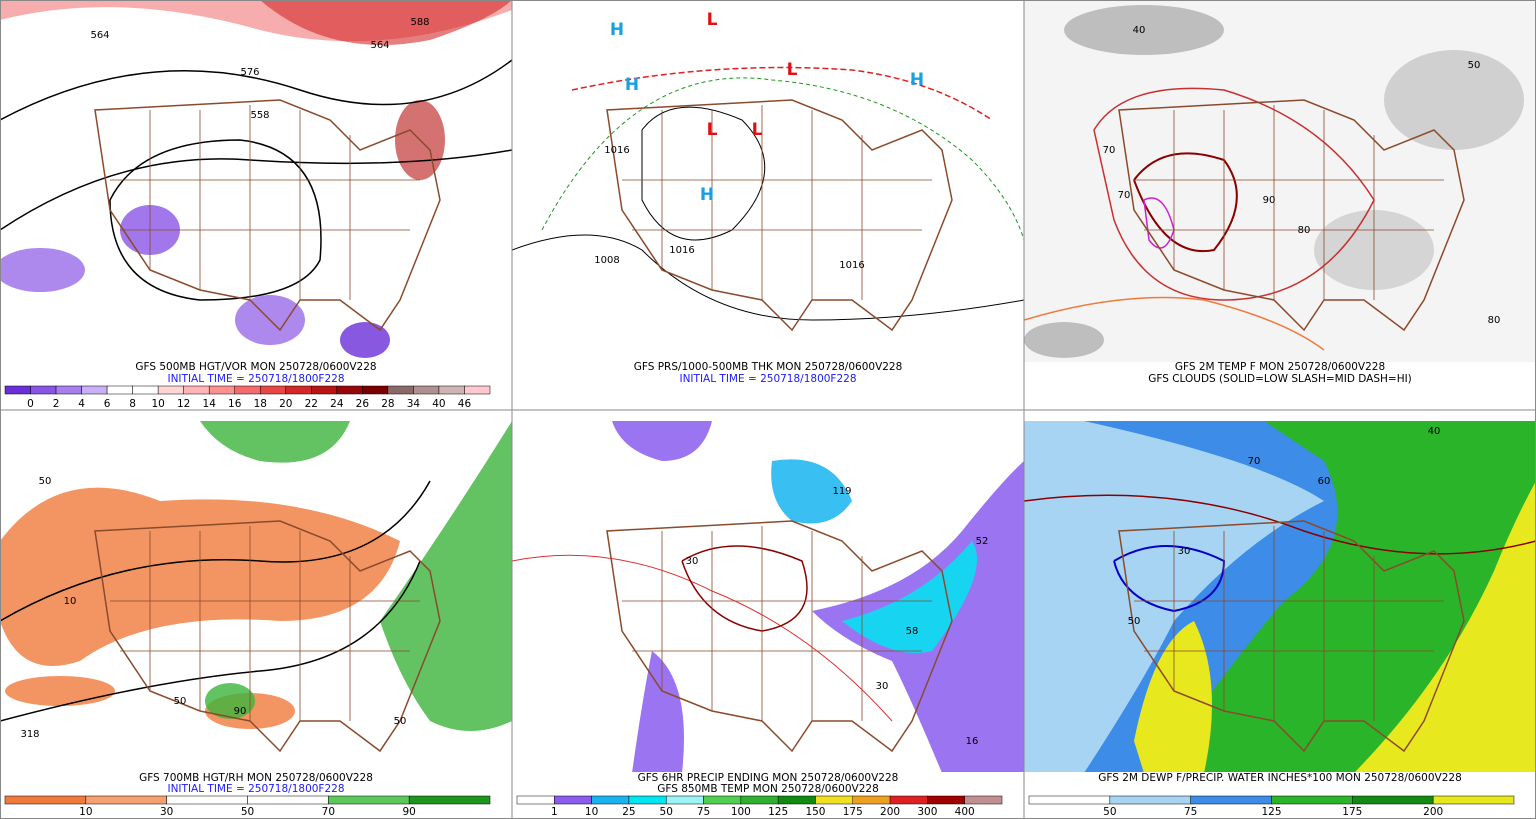  I want to click on colorbar-label: 40, so click(438, 404).